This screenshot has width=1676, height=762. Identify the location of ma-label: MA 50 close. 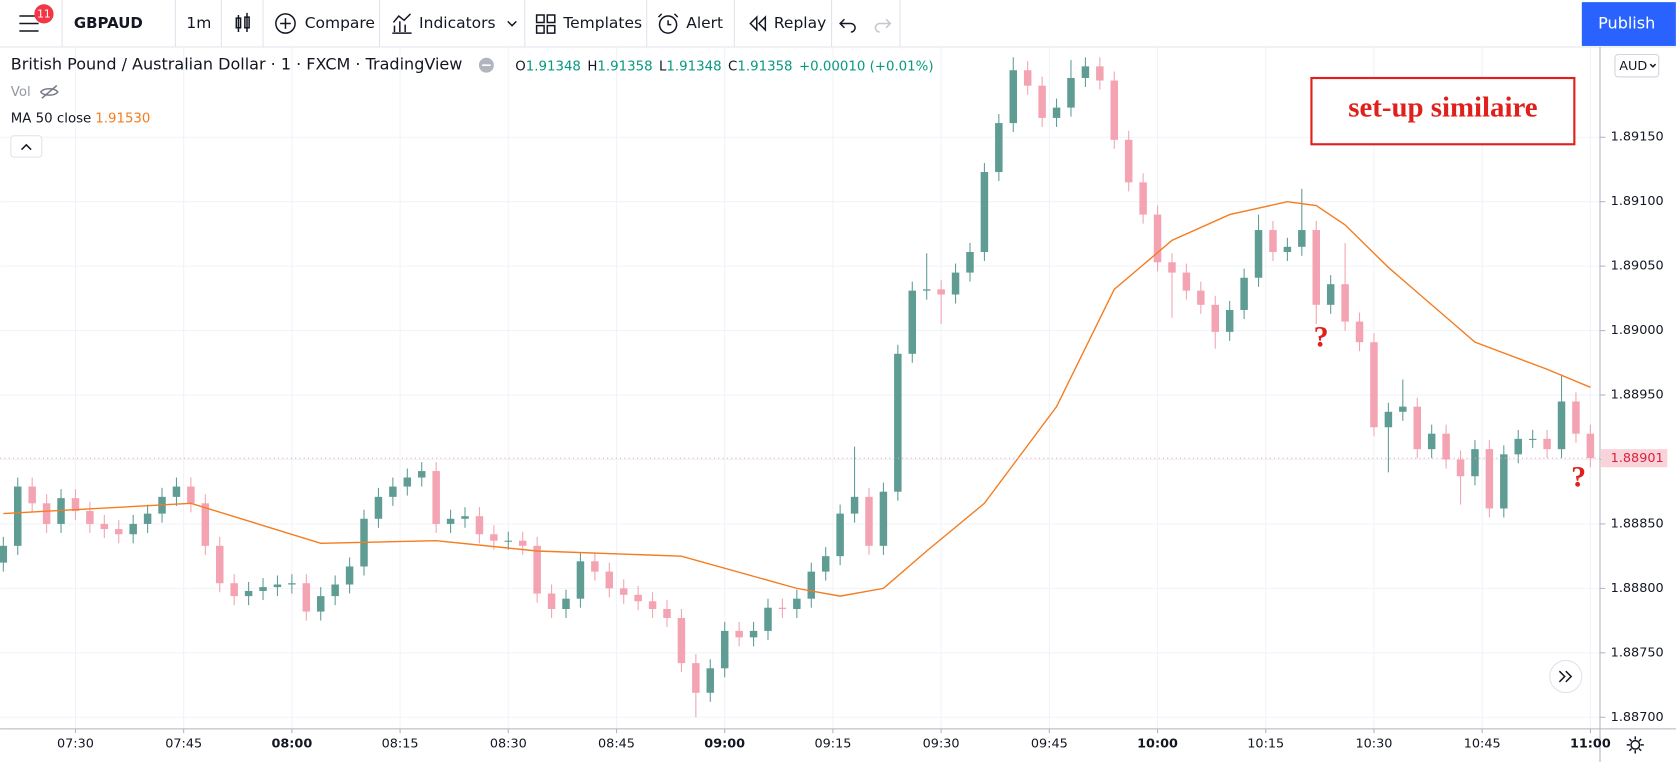
(51, 119).